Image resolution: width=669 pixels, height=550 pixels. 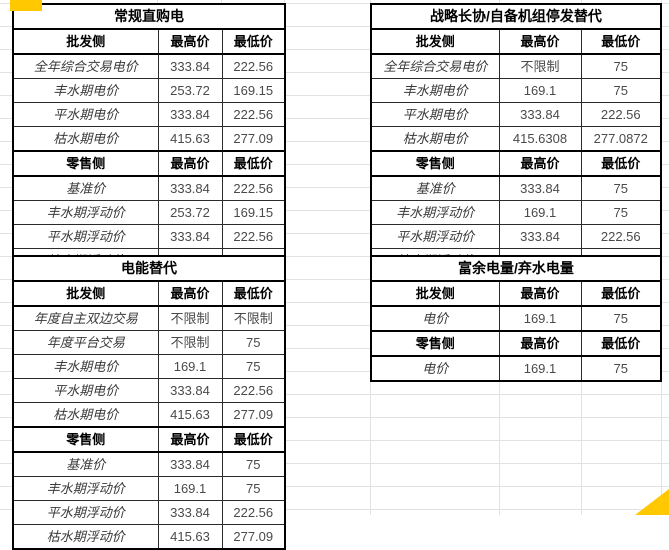 I want to click on max-price-value: 415.6308, so click(x=540, y=139).